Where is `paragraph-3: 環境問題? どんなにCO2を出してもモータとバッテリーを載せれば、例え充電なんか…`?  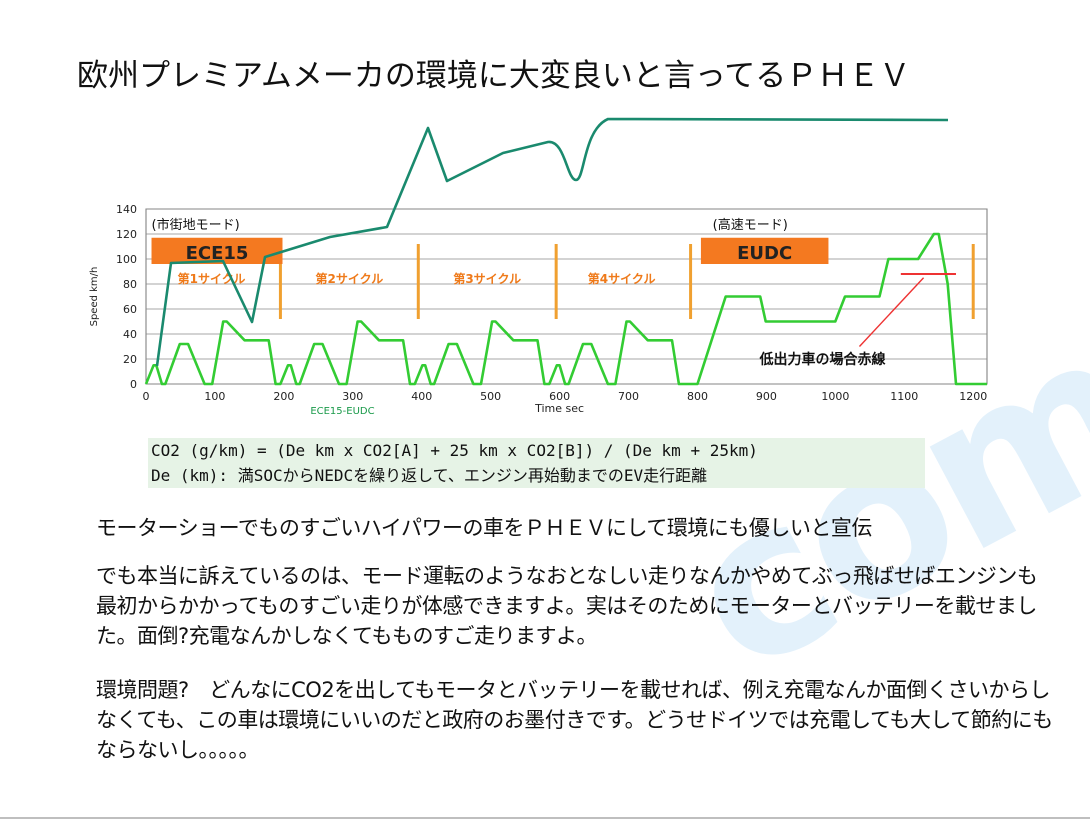 paragraph-3: 環境問題? どんなにCO2を出してもモータとバッテリーを載せれば、例え充電なんか… is located at coordinates (574, 720).